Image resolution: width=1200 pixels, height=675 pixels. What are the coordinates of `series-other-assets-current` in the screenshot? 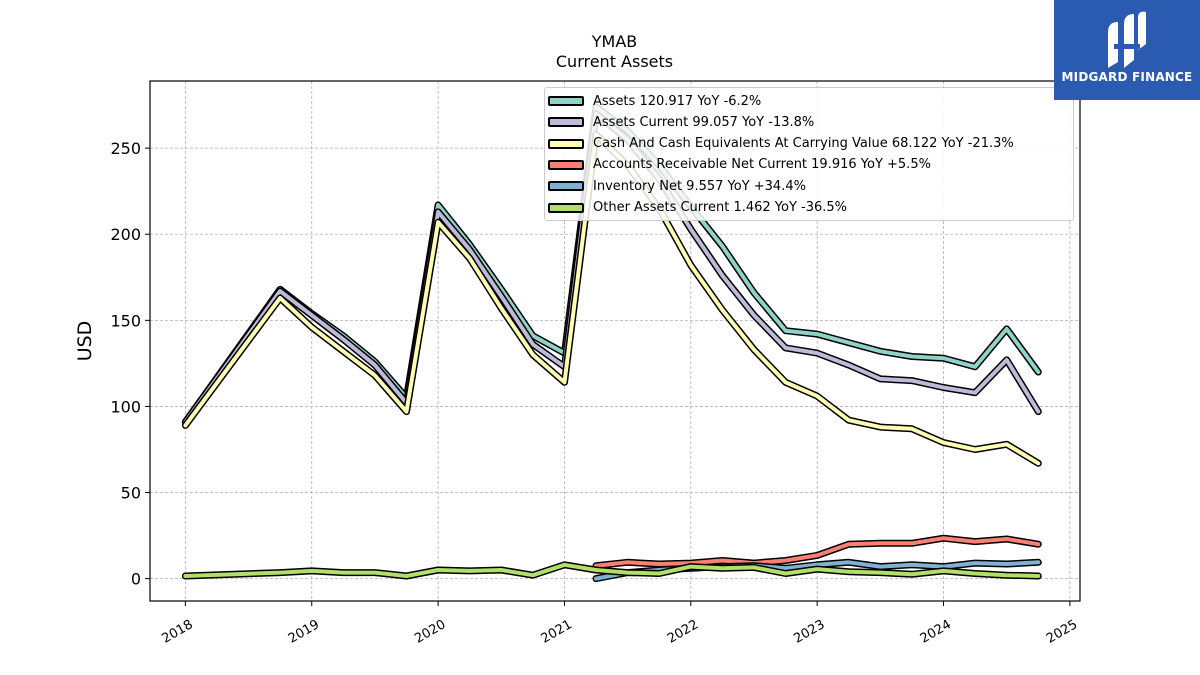 It's located at (611, 570).